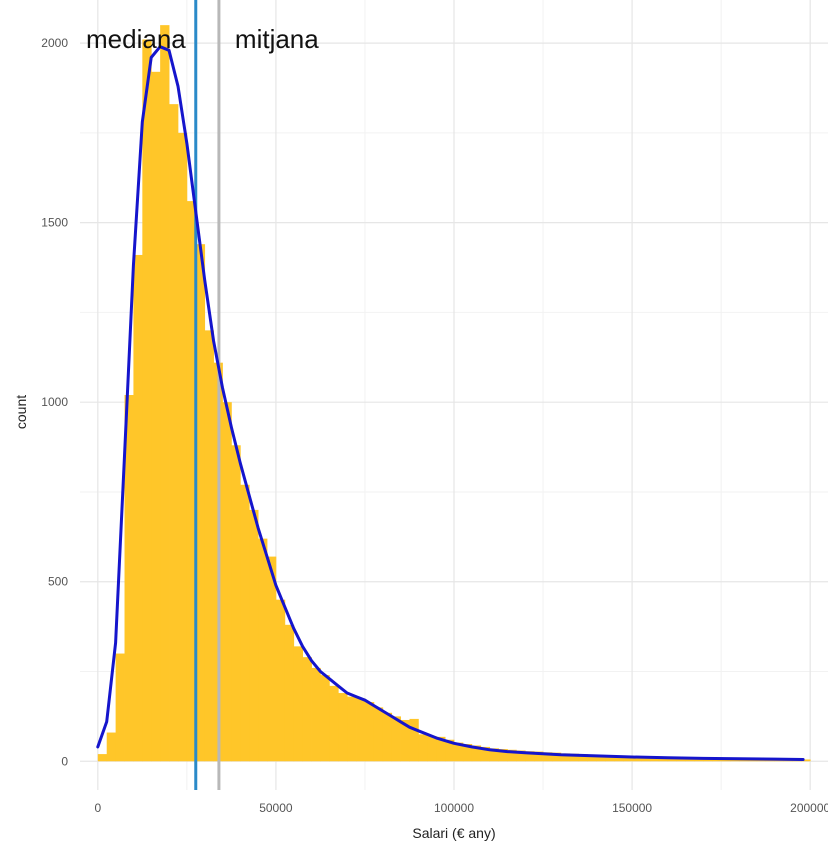 This screenshot has width=828, height=845. I want to click on y-axis-title: count, so click(21, 412).